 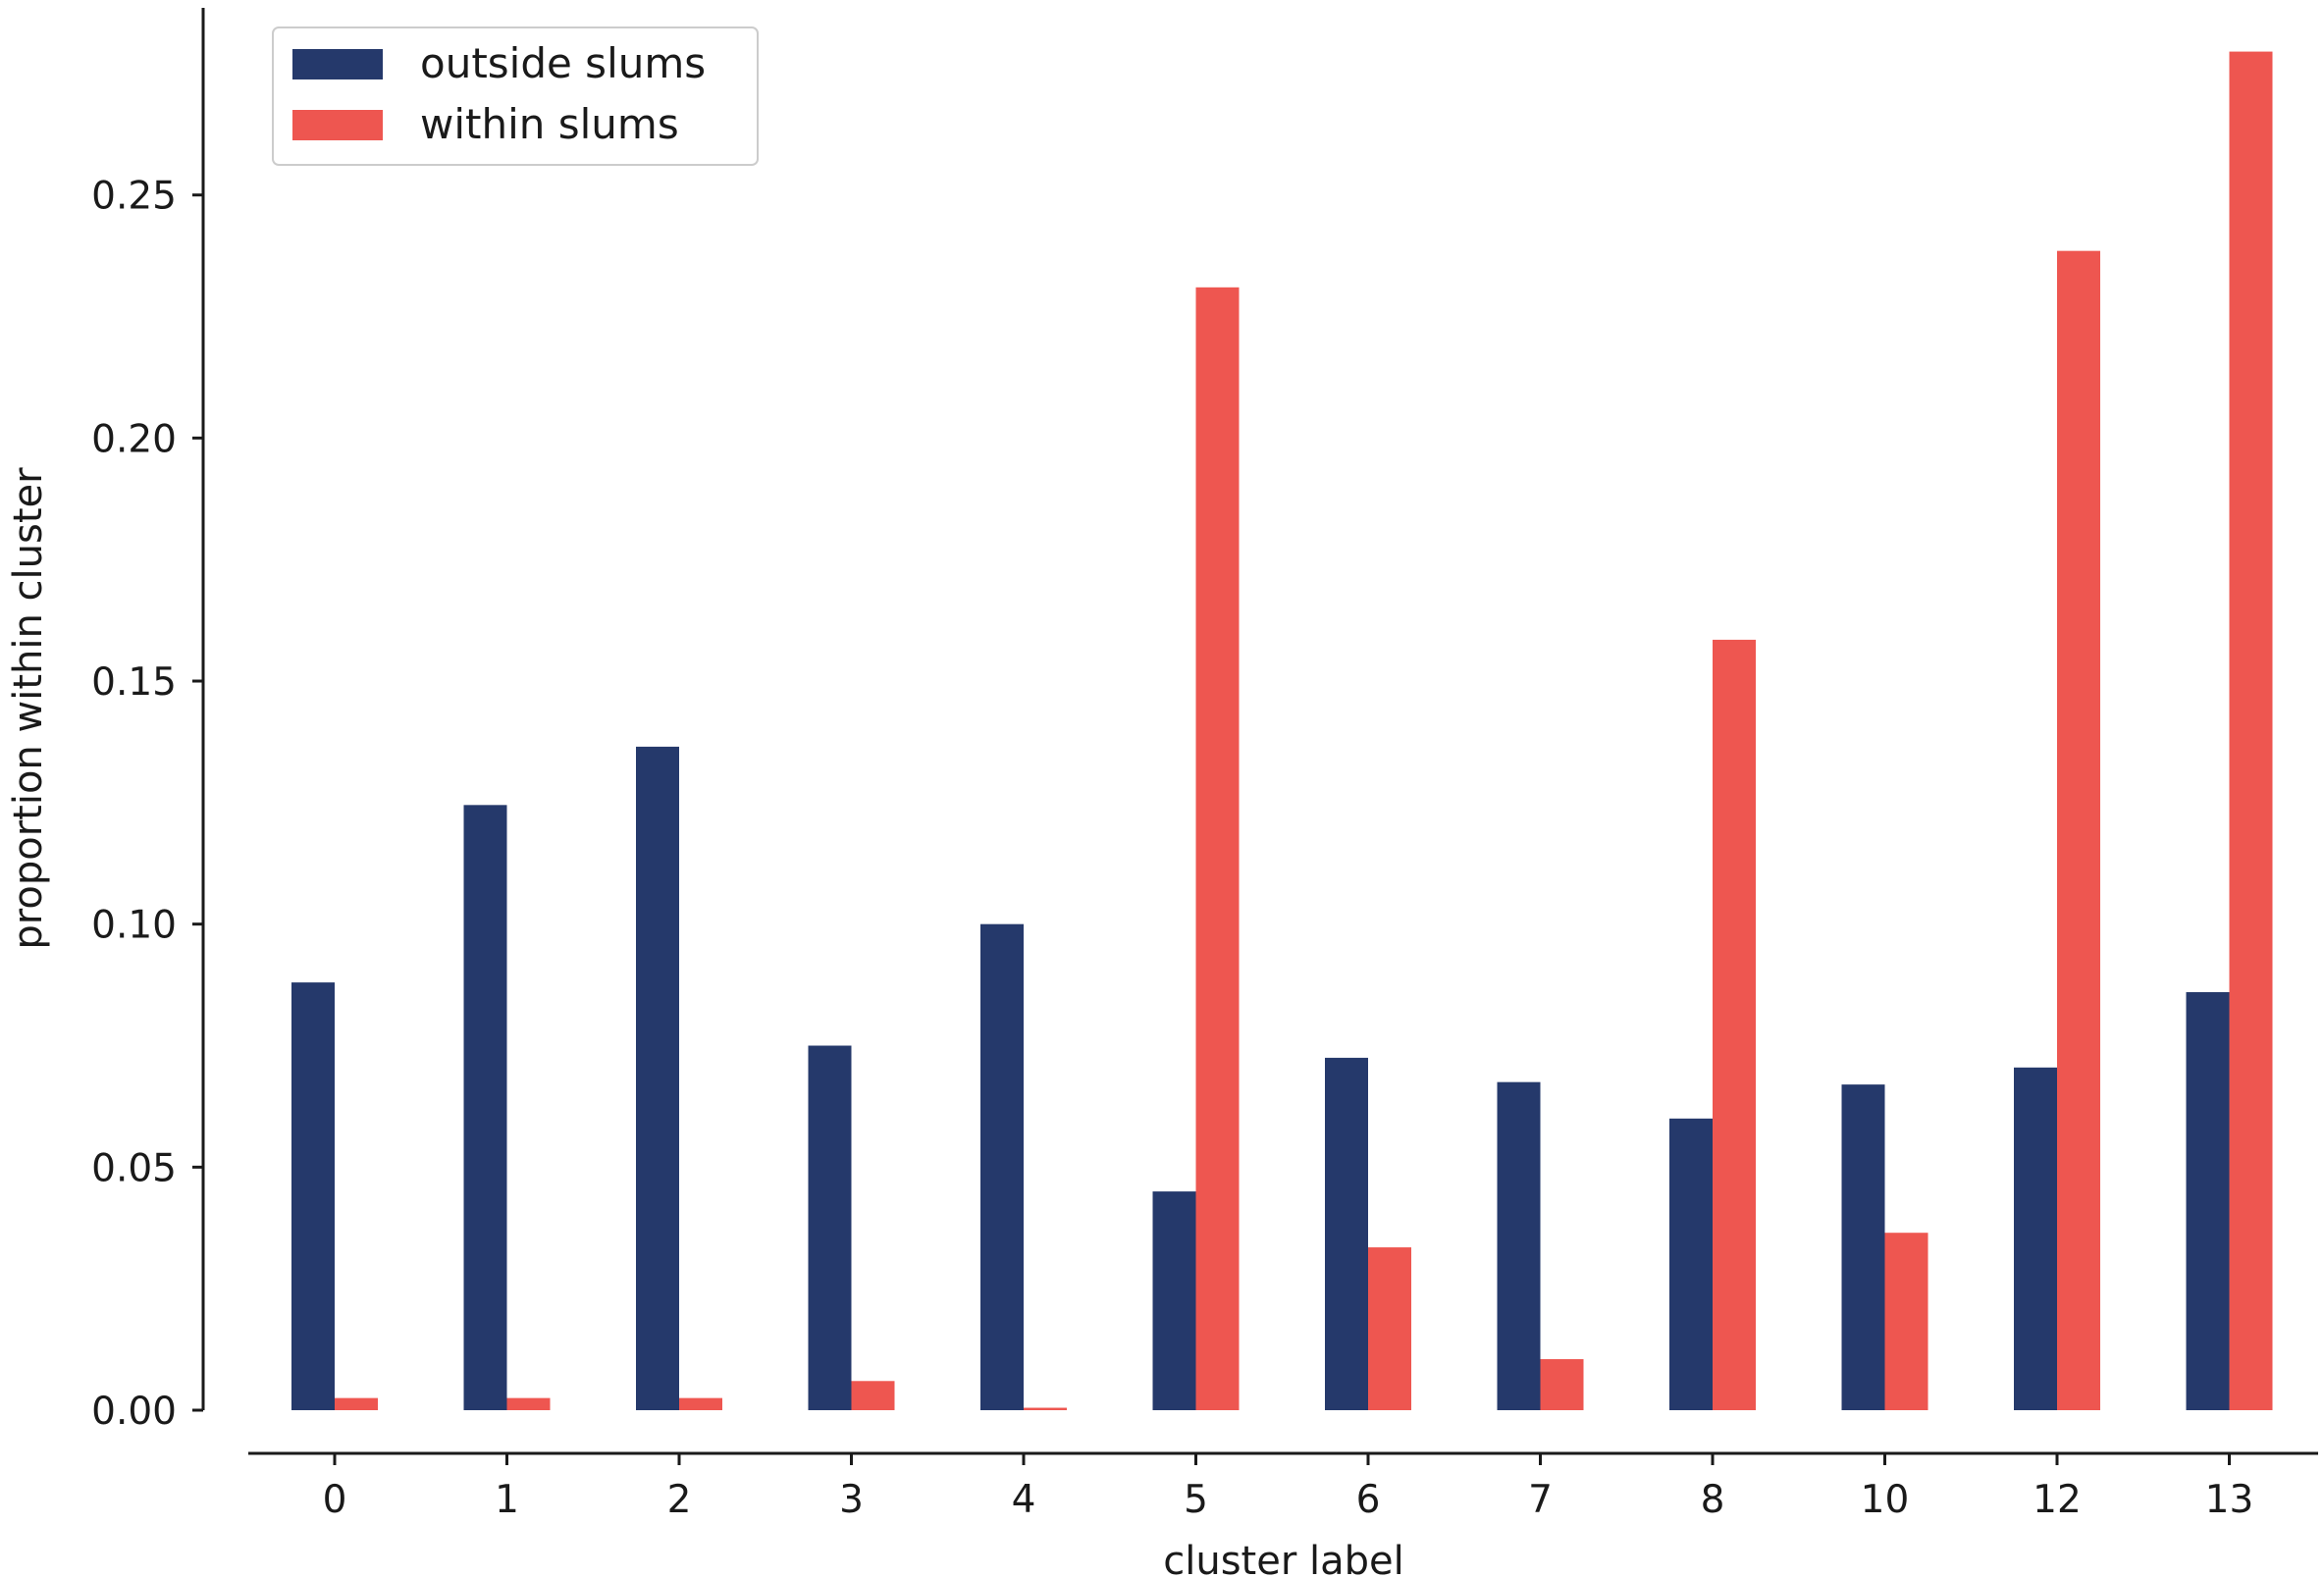 What do you see at coordinates (134, 682) in the screenshot?
I see `y-tick-label: 0.15` at bounding box center [134, 682].